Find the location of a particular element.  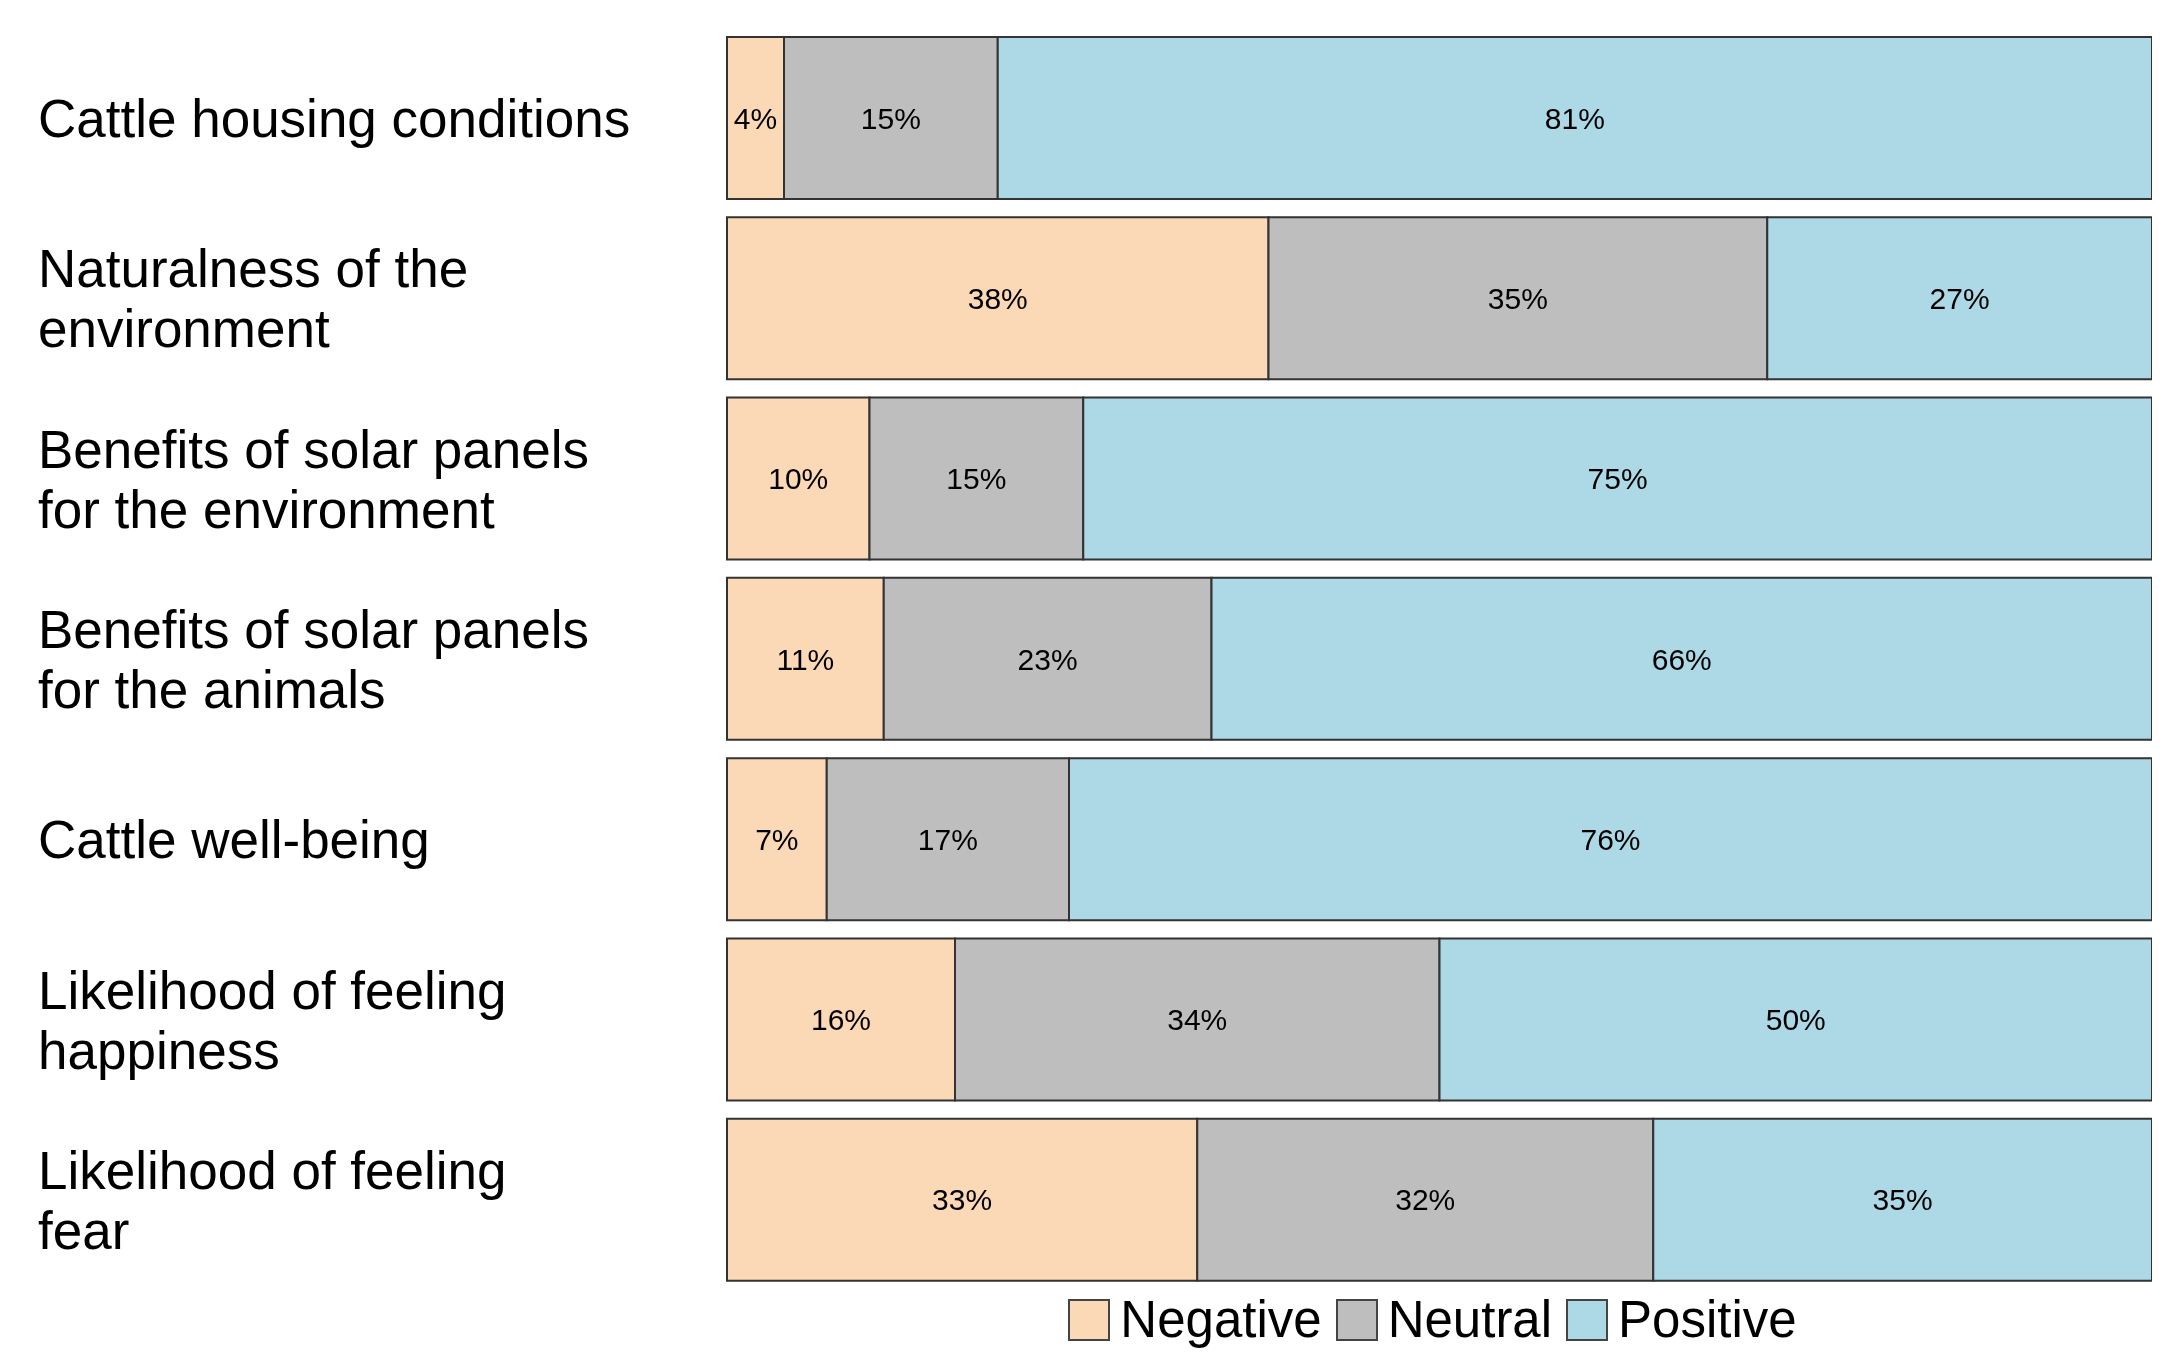

data-label: 33% is located at coordinates (962, 1200).